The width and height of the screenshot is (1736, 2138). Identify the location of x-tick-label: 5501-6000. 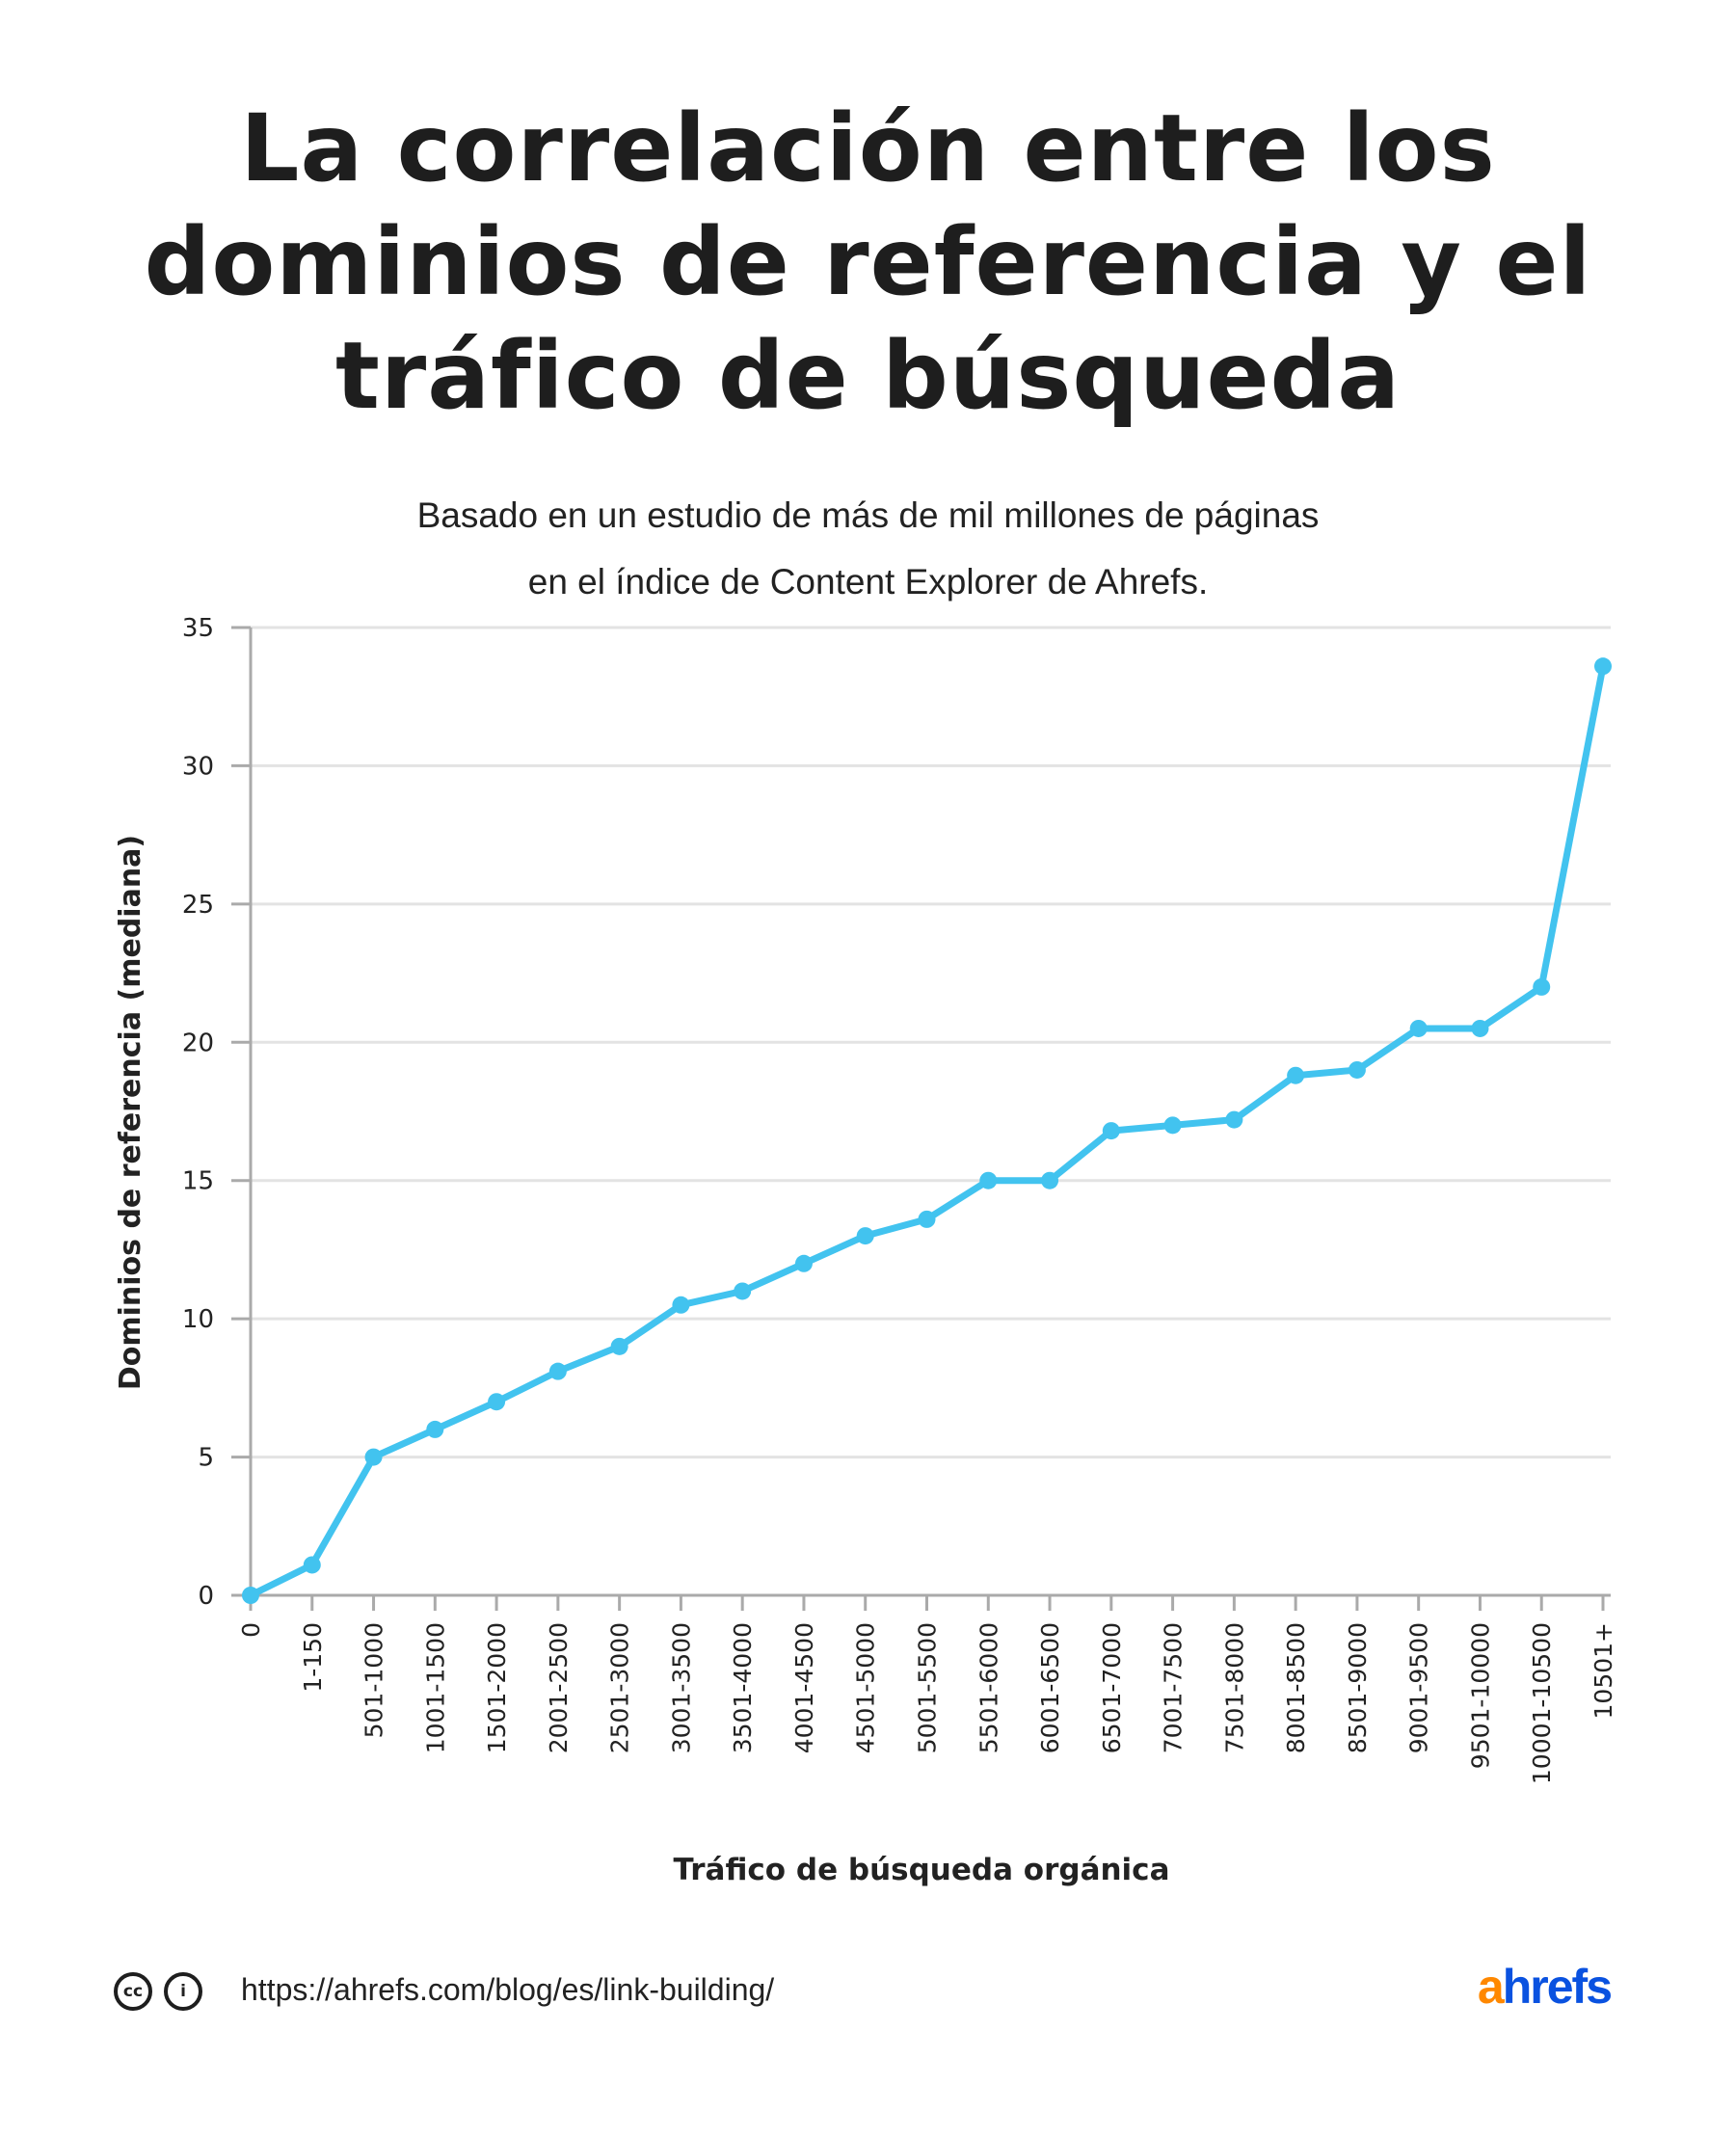
(989, 1687).